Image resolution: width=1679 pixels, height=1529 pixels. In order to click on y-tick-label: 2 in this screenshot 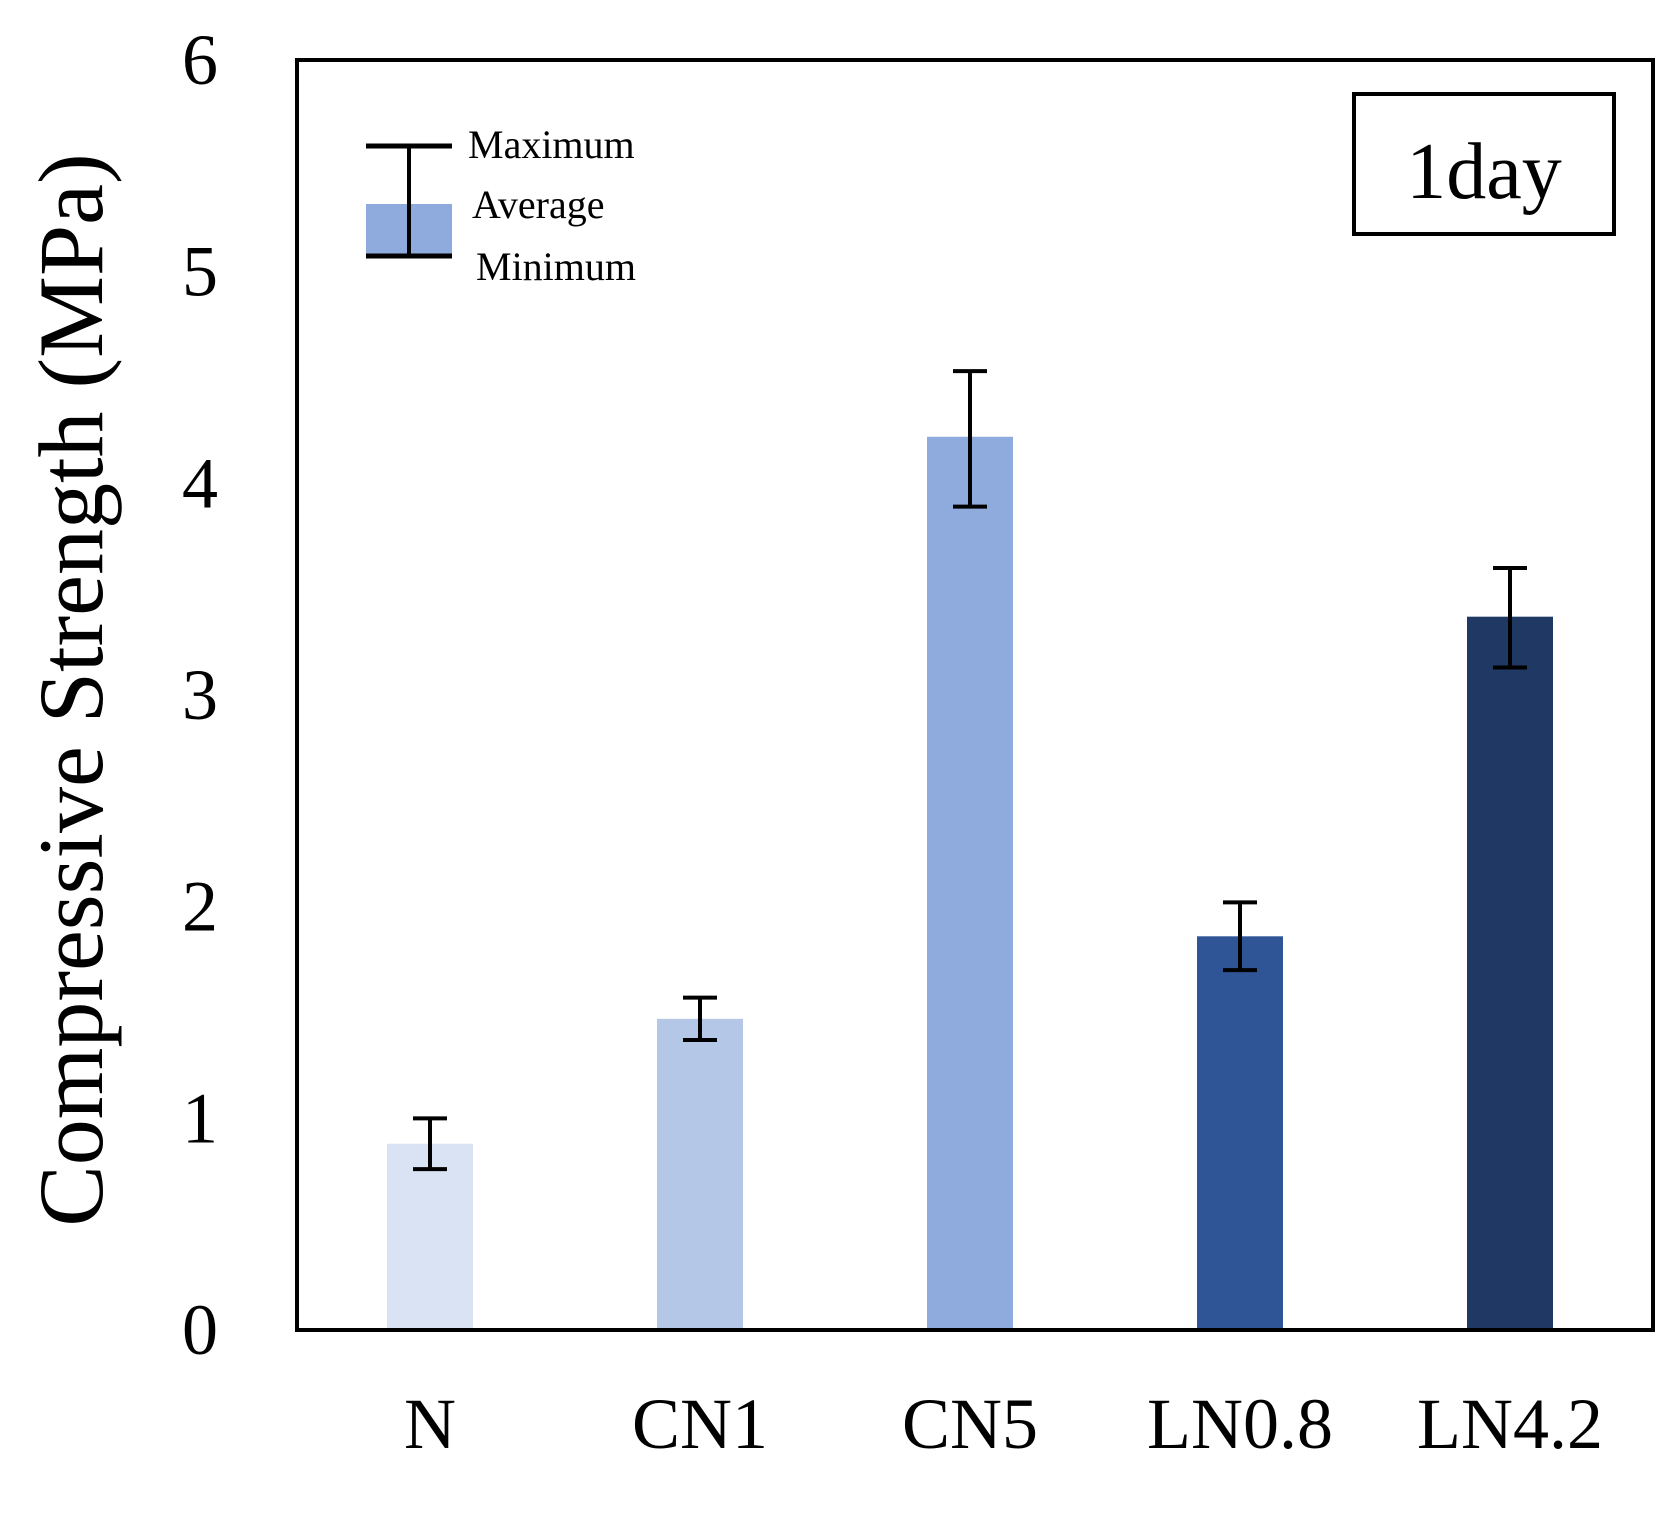, I will do `click(200, 907)`.